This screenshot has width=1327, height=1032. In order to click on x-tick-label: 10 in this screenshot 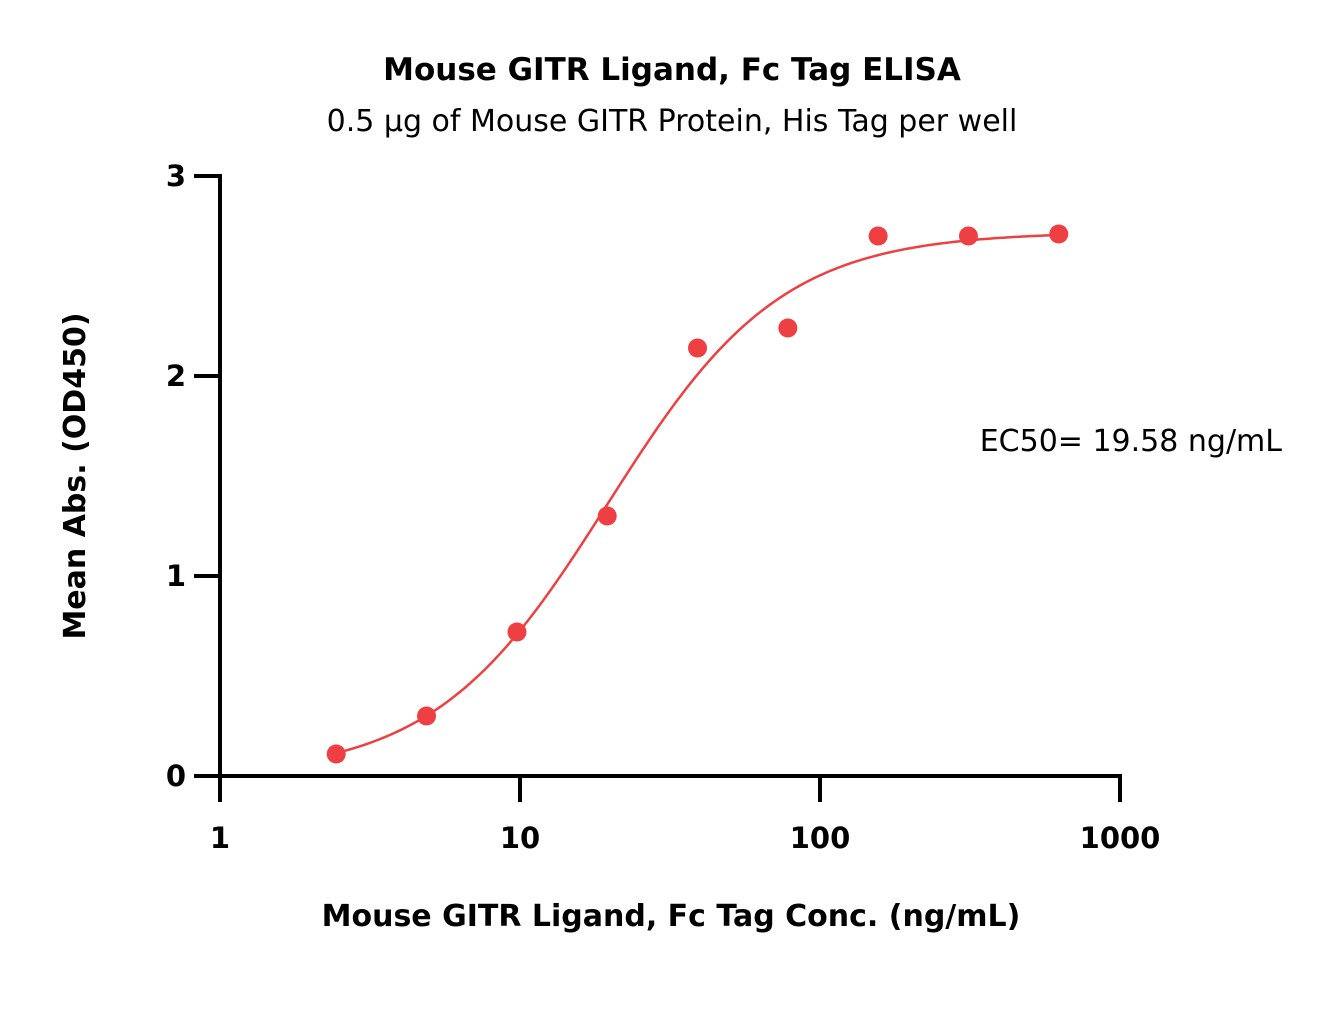, I will do `click(520, 838)`.